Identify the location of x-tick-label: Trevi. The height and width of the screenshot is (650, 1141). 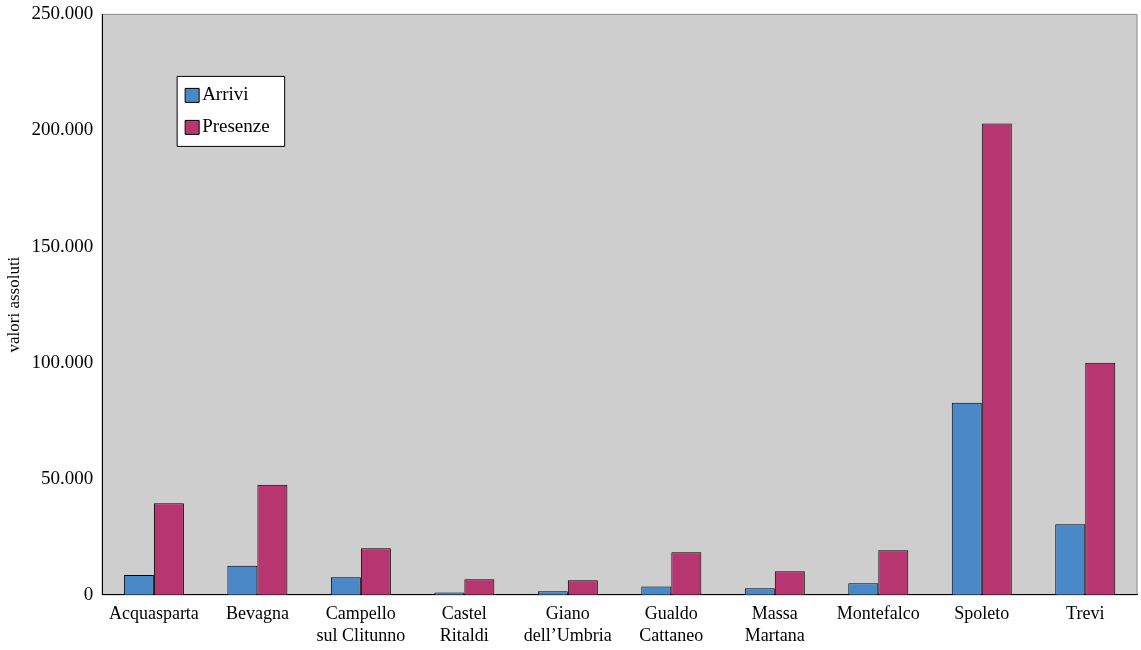
(1085, 613).